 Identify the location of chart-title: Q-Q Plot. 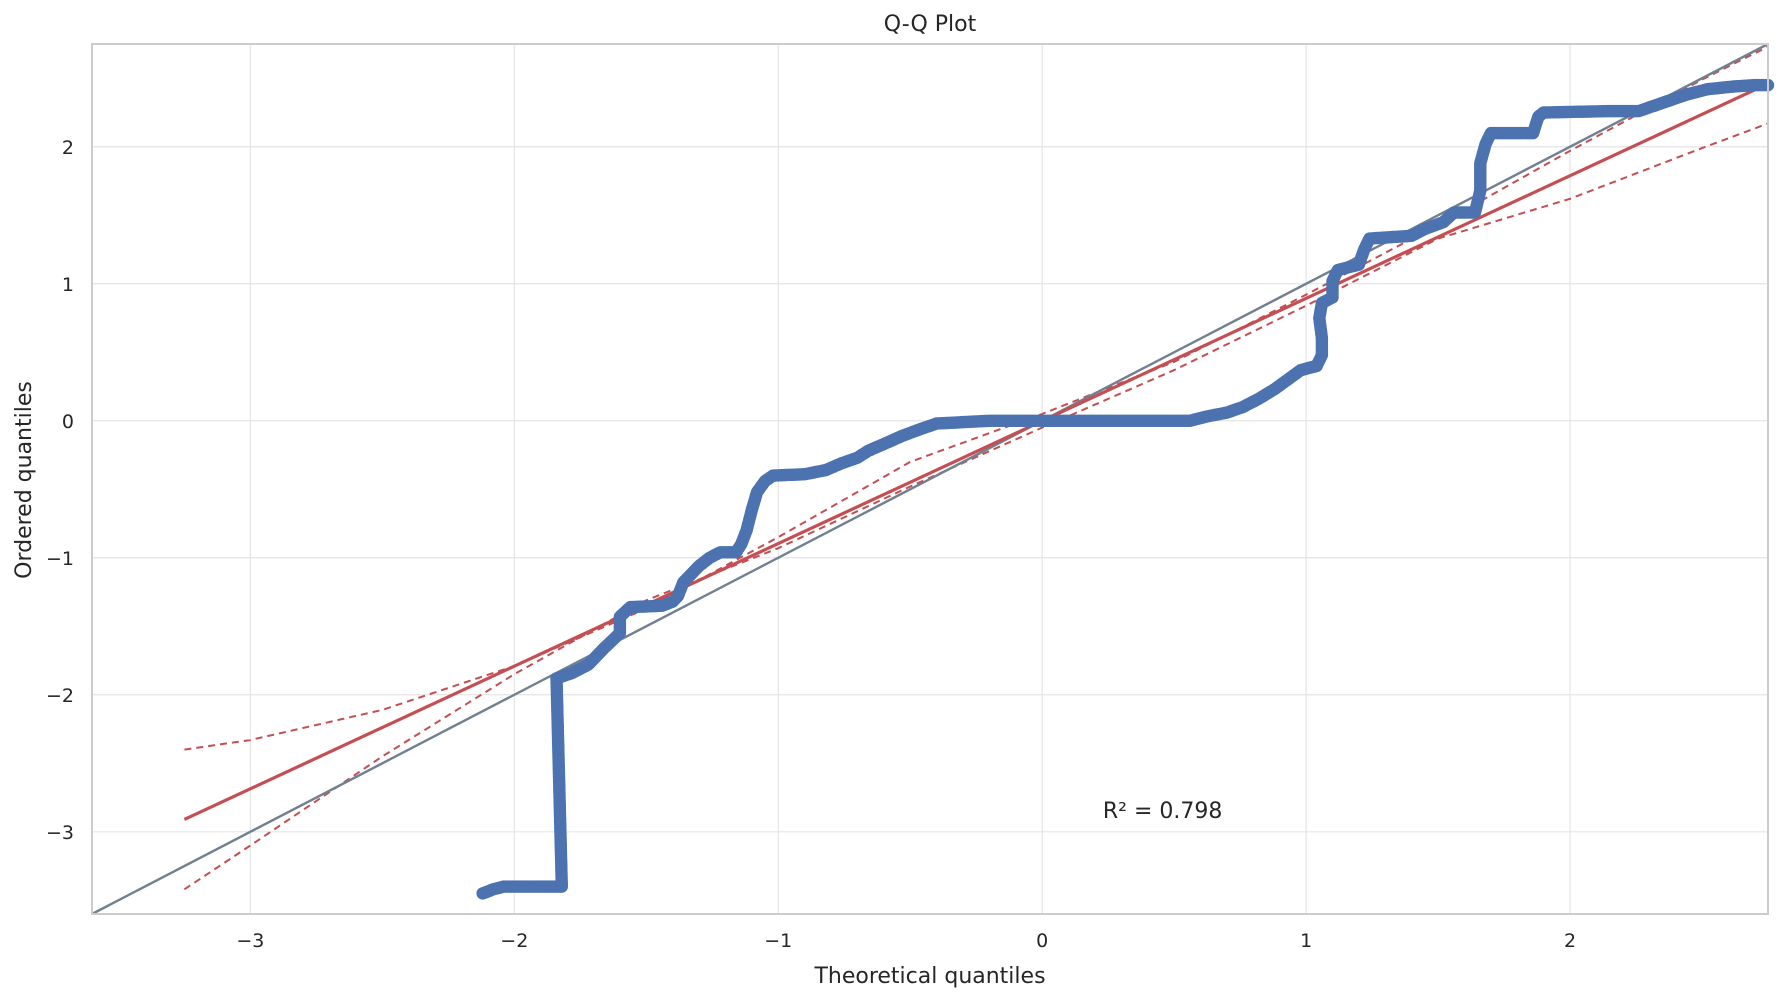
(930, 24).